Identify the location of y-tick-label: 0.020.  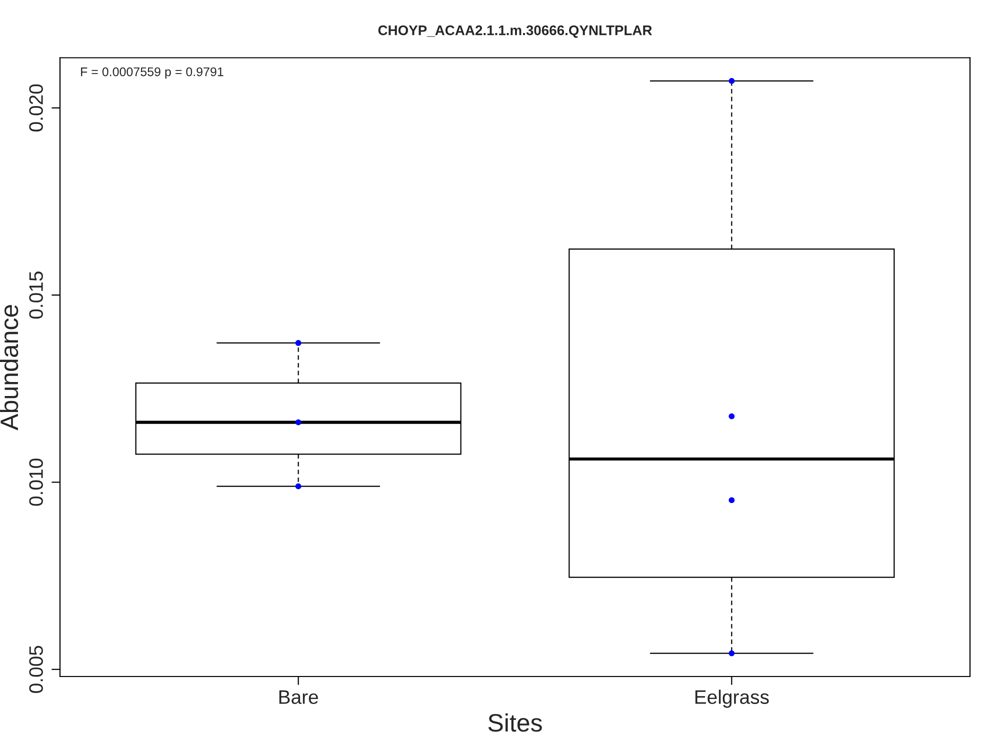
(36, 108).